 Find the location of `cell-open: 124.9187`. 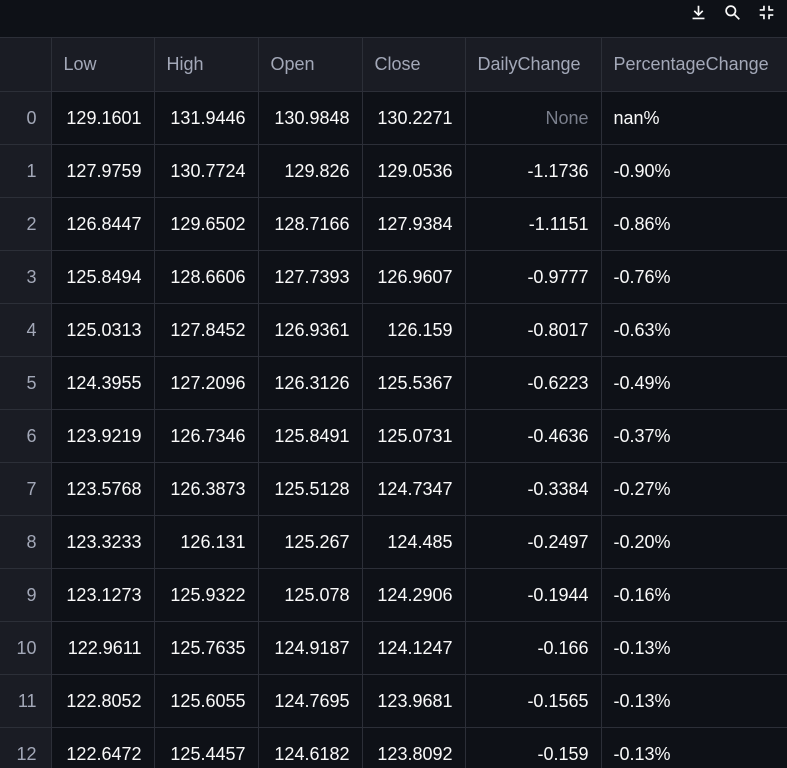

cell-open: 124.9187 is located at coordinates (310, 648).